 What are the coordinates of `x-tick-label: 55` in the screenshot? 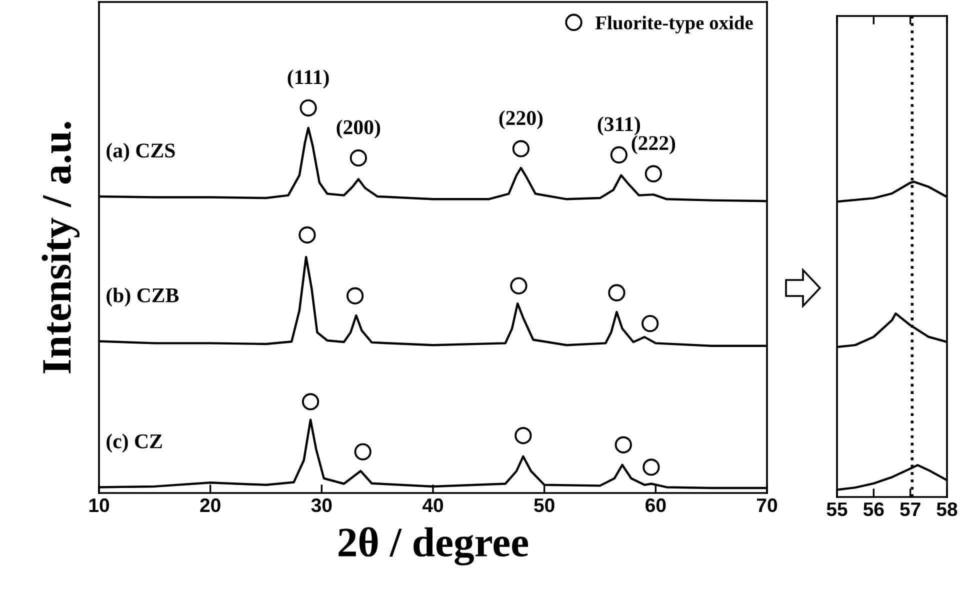 It's located at (837, 509).